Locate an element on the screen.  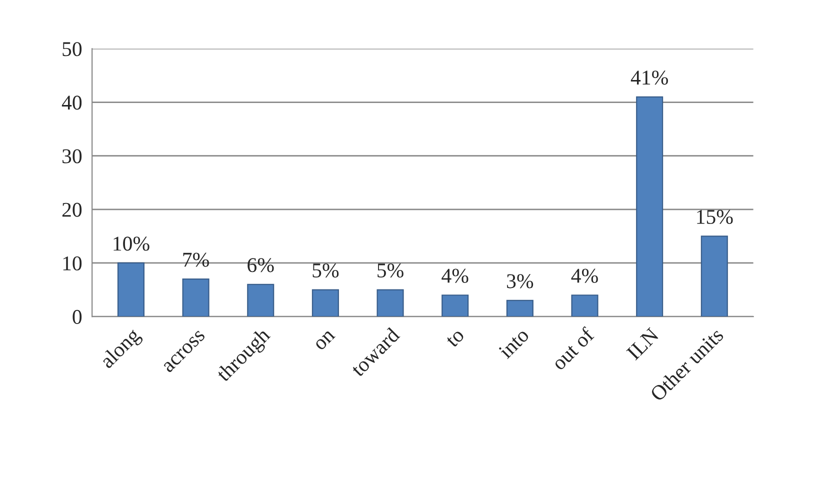
data-label: 7% is located at coordinates (196, 259).